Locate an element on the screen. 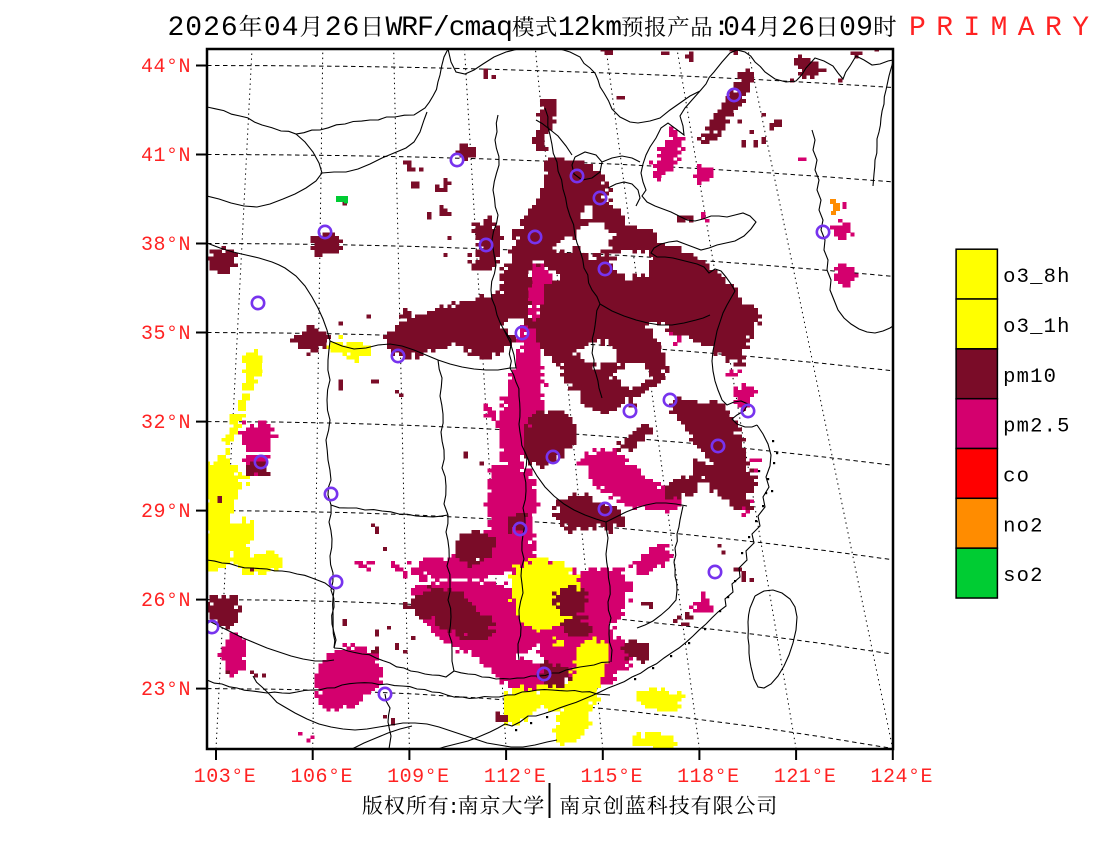  svg-text: 121°E is located at coordinates (805, 777).